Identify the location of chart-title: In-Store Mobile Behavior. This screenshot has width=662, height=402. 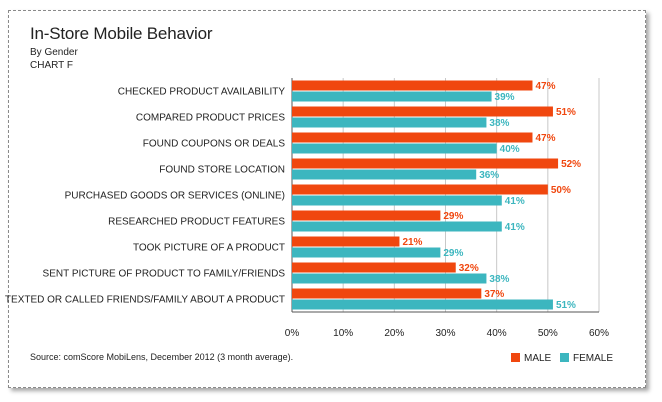
(121, 33).